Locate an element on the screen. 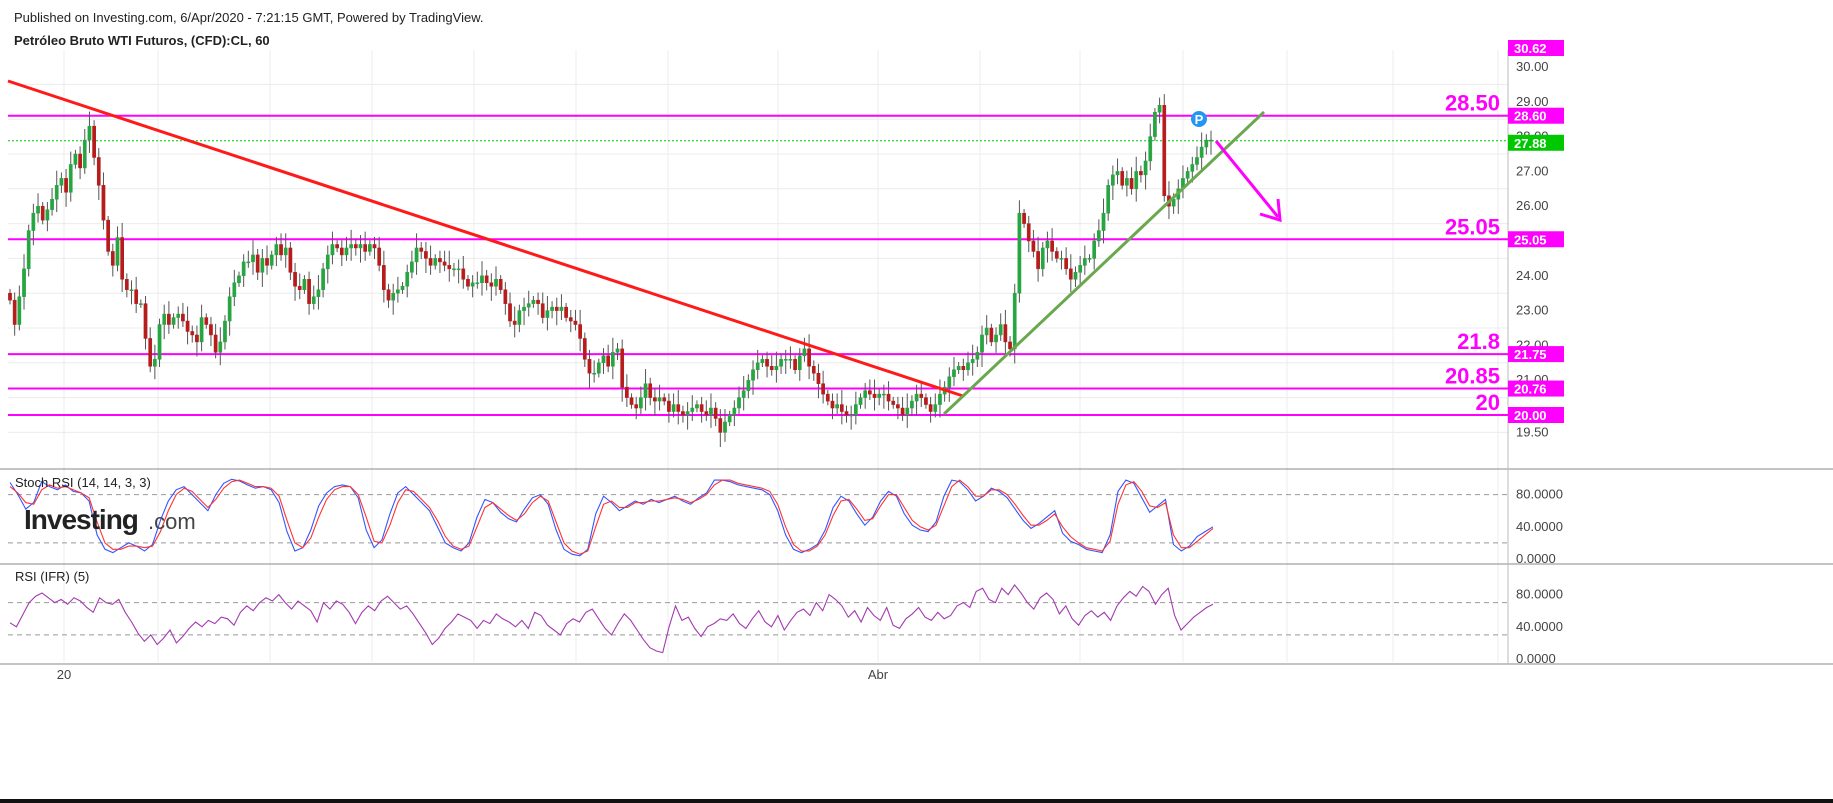 The width and height of the screenshot is (1833, 803). price-tick-label: 27.00 is located at coordinates (1532, 170).